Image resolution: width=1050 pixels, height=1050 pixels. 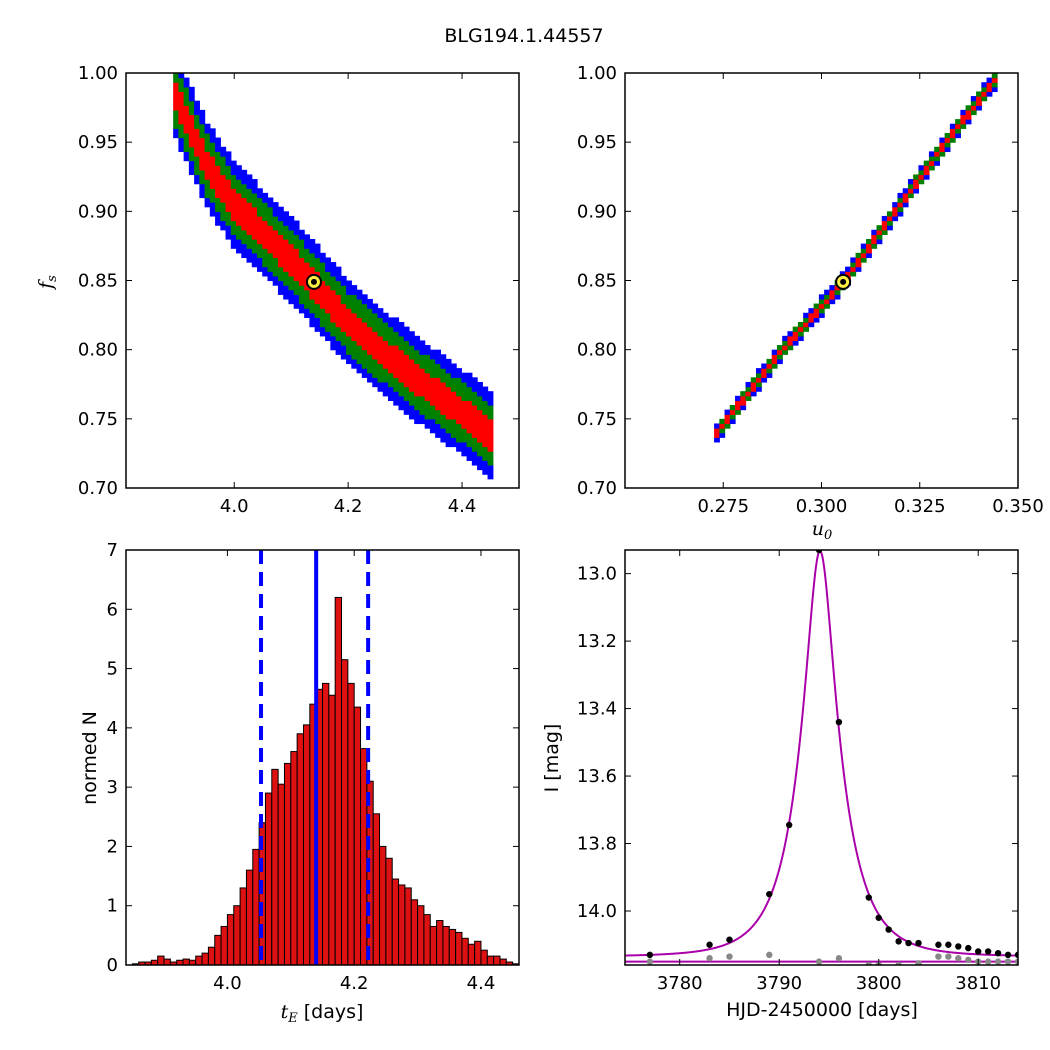 What do you see at coordinates (354, 983) in the screenshot?
I see `x-tick-label: 4.2` at bounding box center [354, 983].